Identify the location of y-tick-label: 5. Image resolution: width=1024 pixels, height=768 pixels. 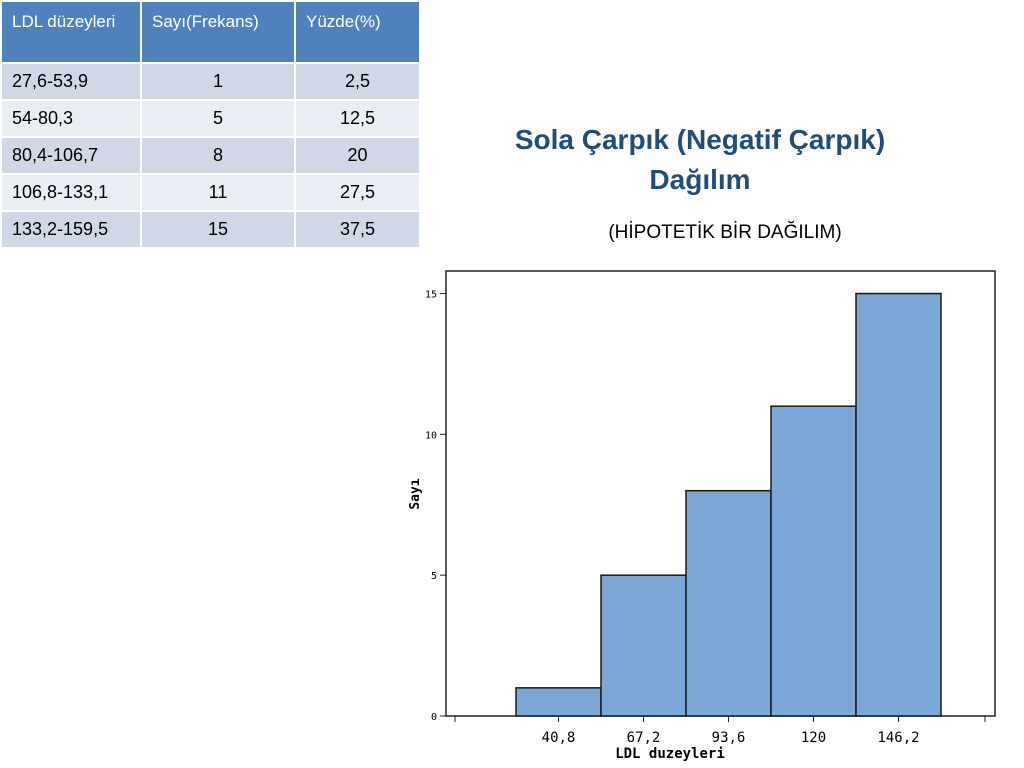
(434, 576).